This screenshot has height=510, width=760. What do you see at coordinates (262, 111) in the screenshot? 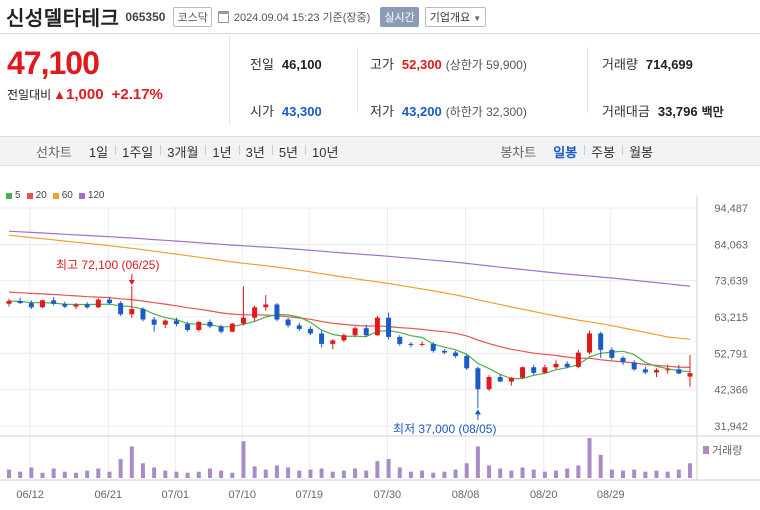
I see `open-label: 시가` at bounding box center [262, 111].